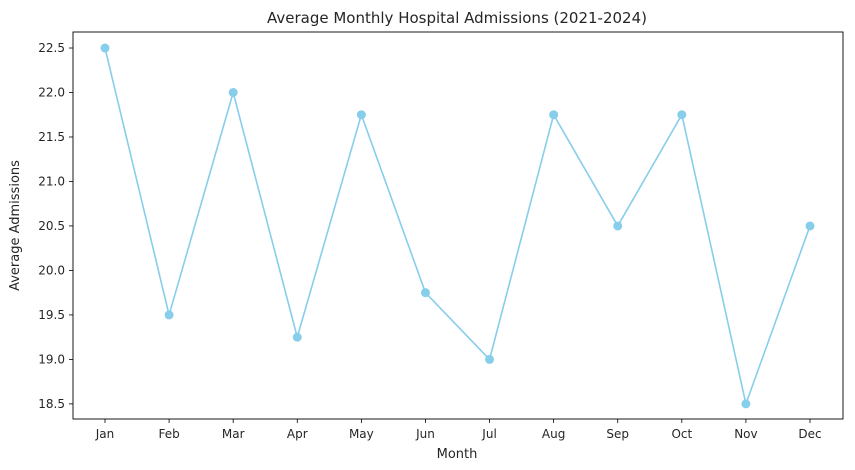  I want to click on data-point-dec, so click(810, 226).